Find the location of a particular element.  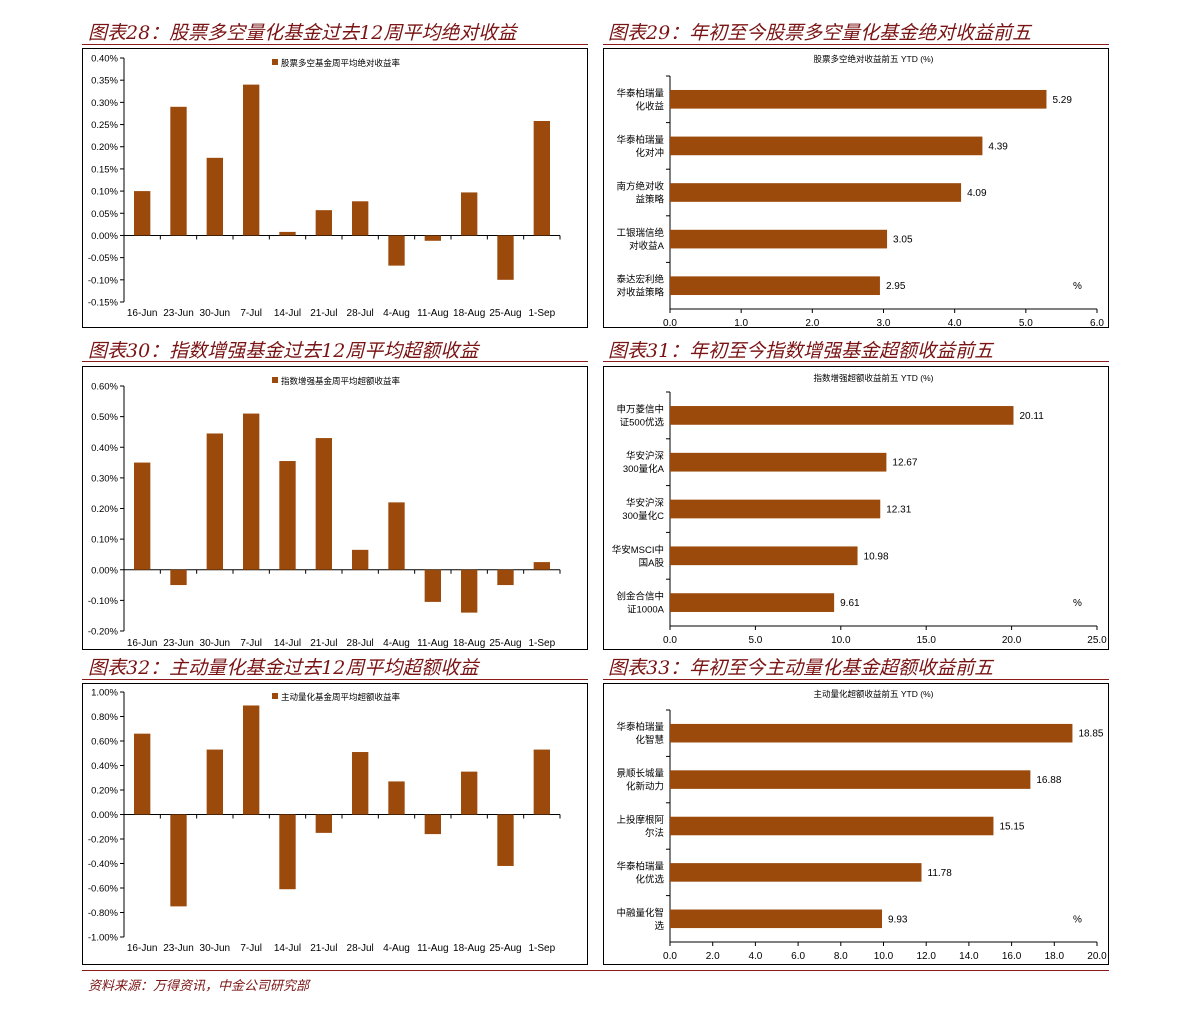

x-tick-label: 12.0 is located at coordinates (926, 956).